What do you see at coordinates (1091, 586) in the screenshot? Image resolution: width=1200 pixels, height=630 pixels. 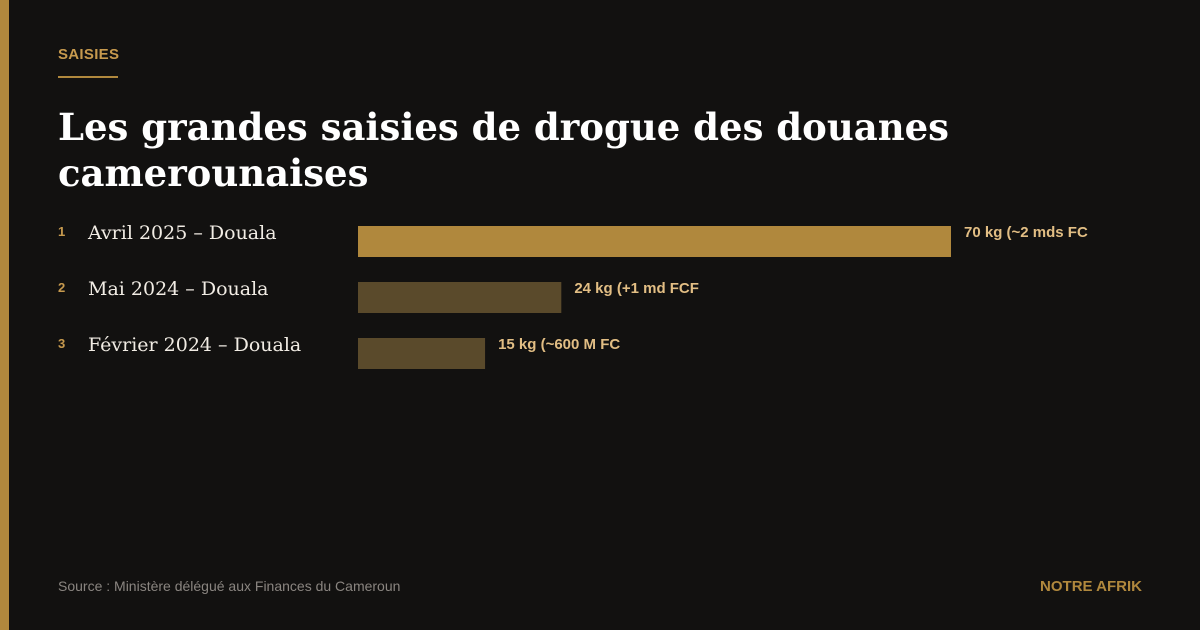 I see `brand-logo-text: NOTRE AFRIK` at bounding box center [1091, 586].